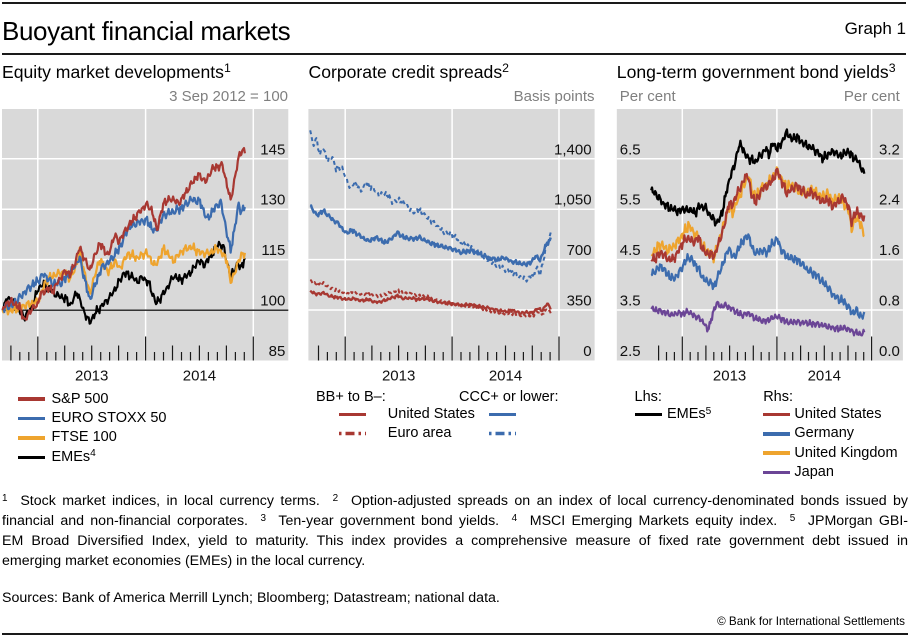 Image resolution: width=910 pixels, height=643 pixels. Describe the element at coordinates (630, 149) in the screenshot. I see `svg-text: 6.5` at that location.